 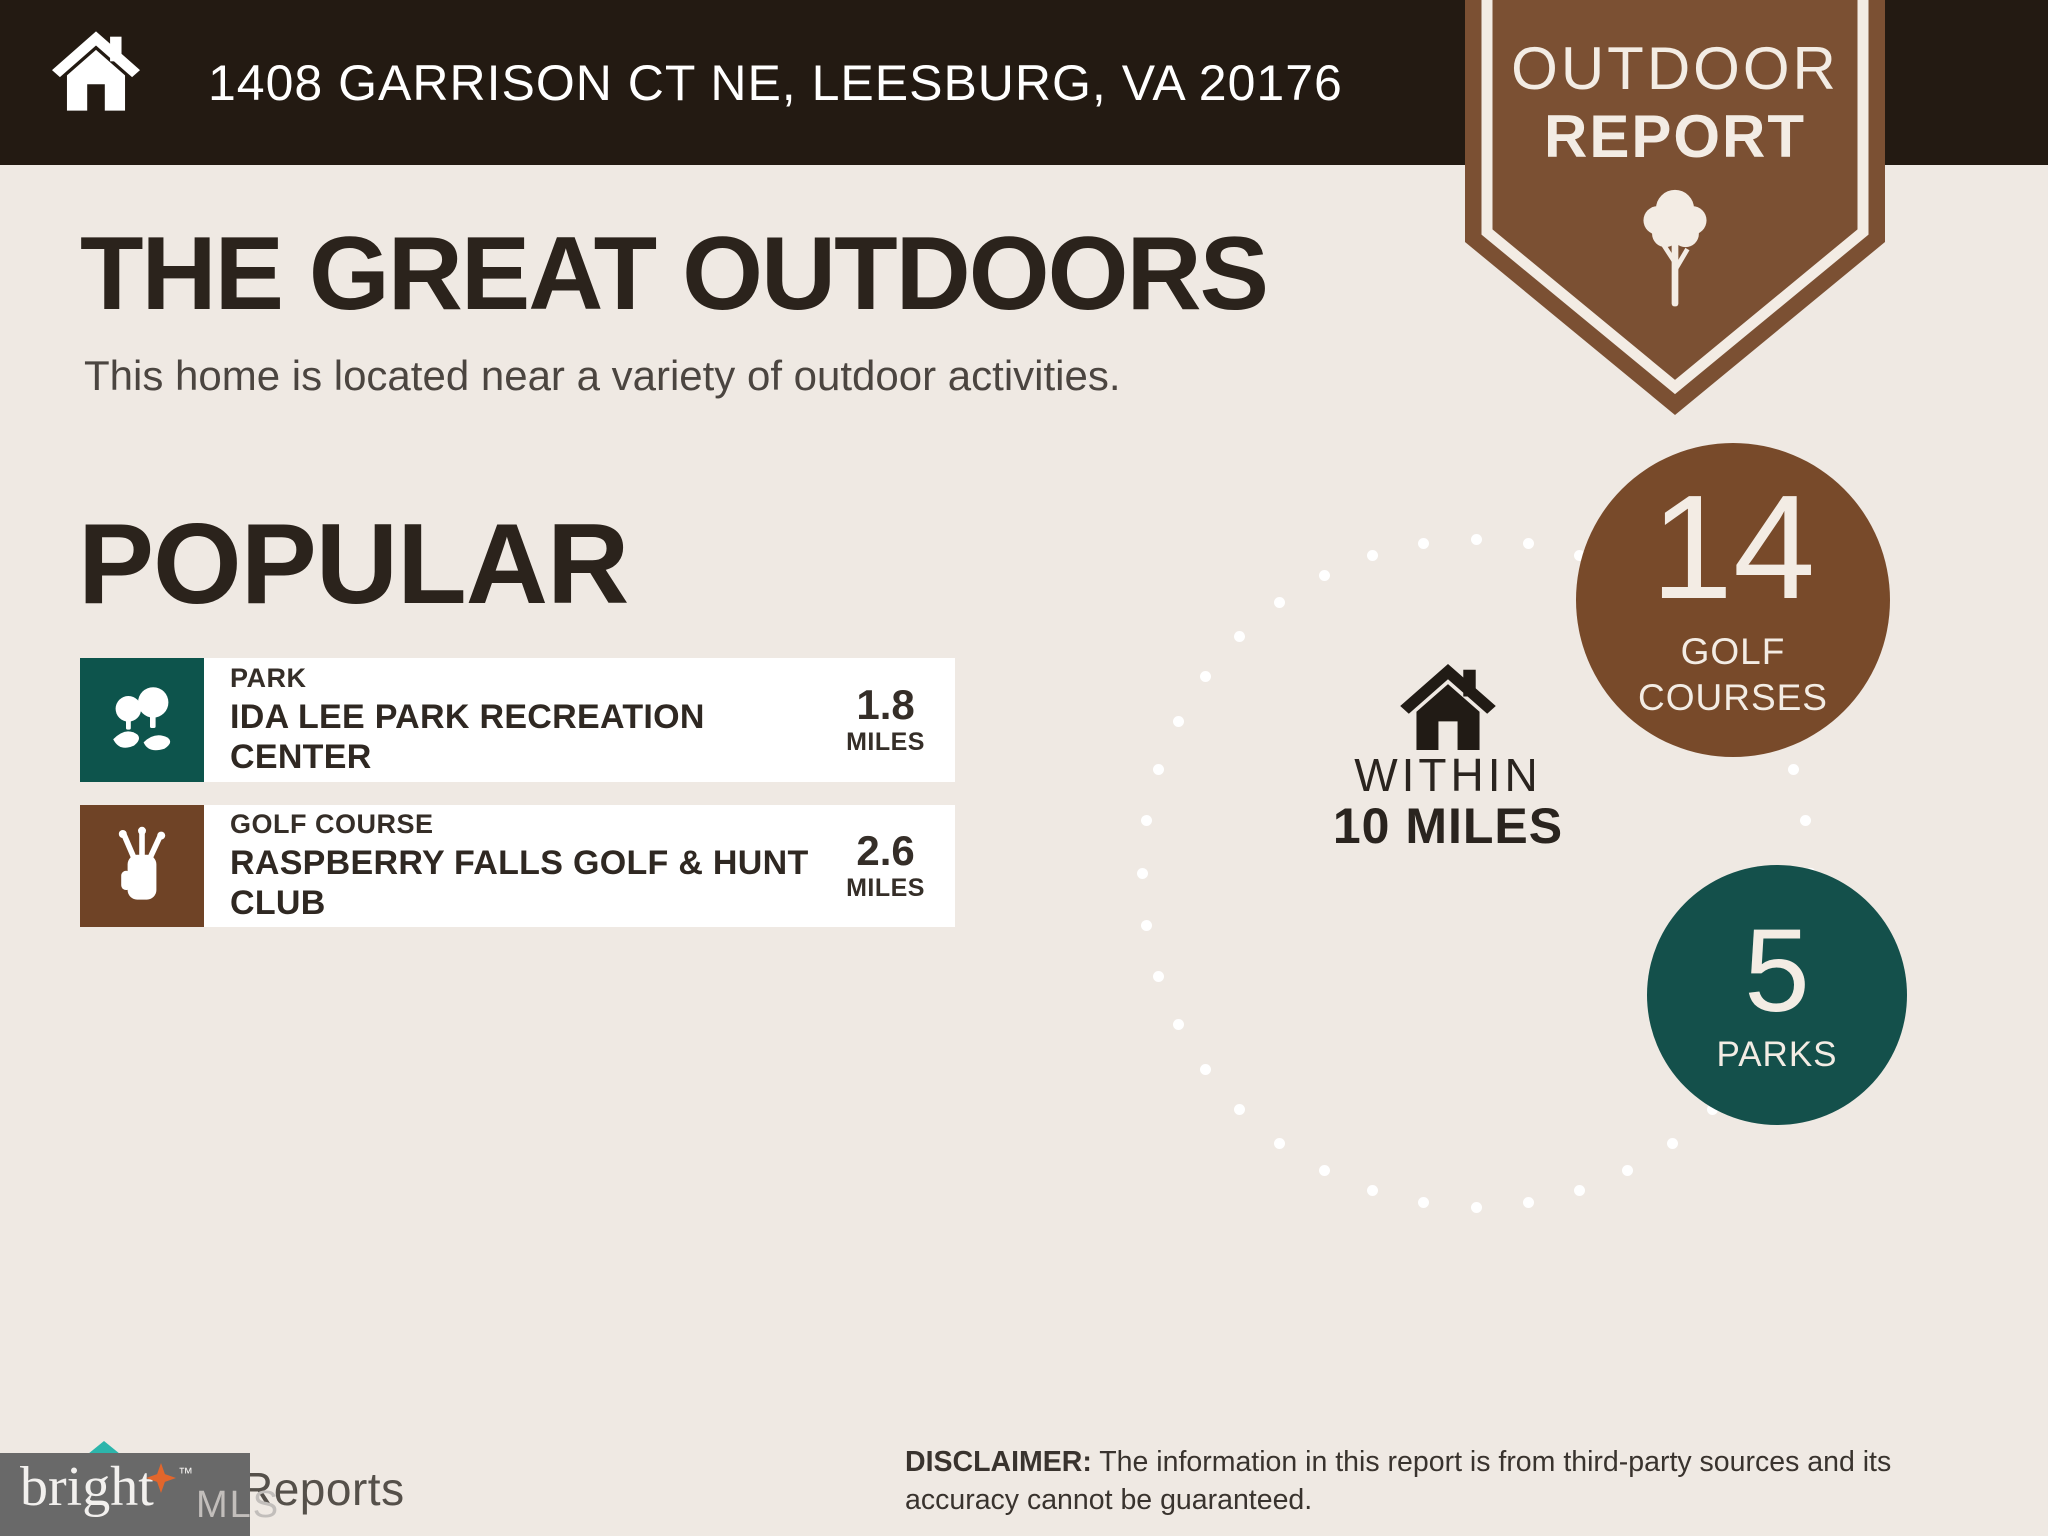 I want to click on popular-heading: POPULAR, so click(x=353, y=564).